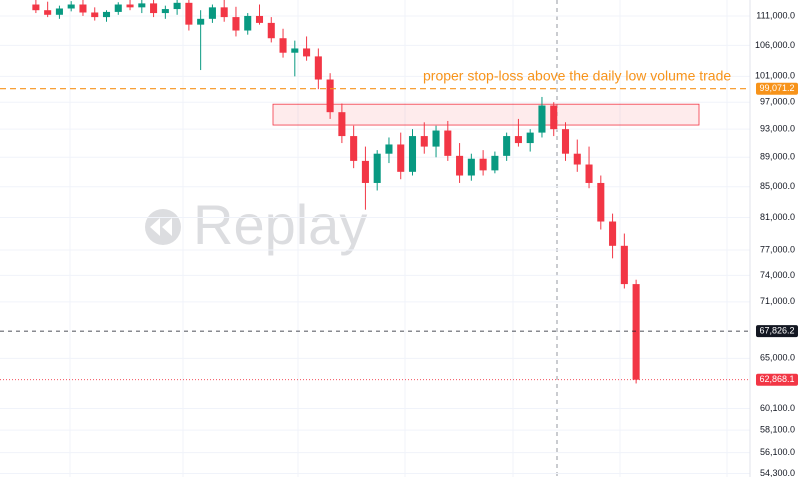 The image size is (800, 482). I want to click on y-tick-label: 74,000.0, so click(777, 275).